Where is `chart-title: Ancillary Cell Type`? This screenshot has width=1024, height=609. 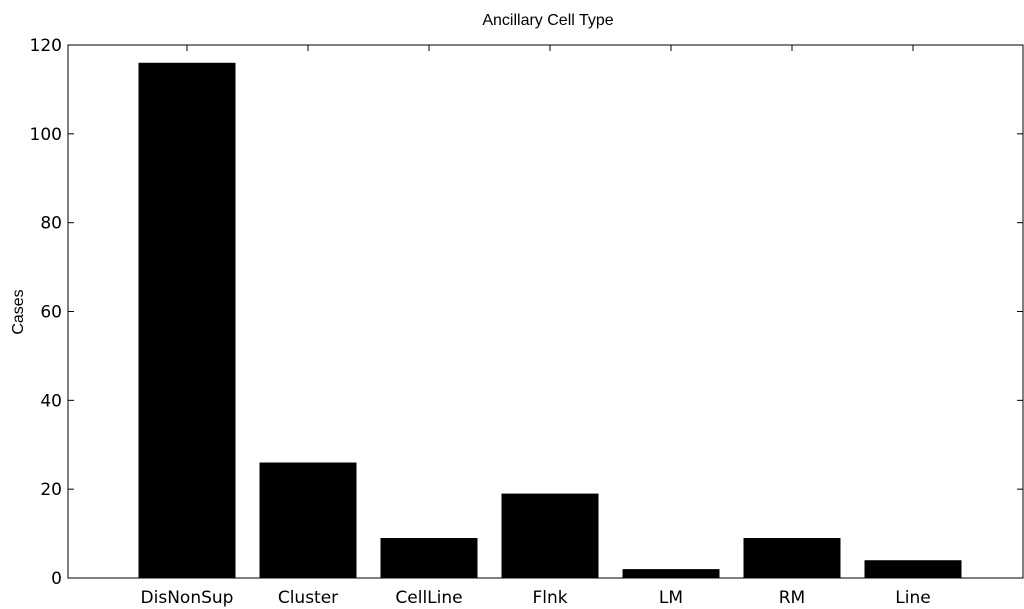
chart-title: Ancillary Cell Type is located at coordinates (547, 20).